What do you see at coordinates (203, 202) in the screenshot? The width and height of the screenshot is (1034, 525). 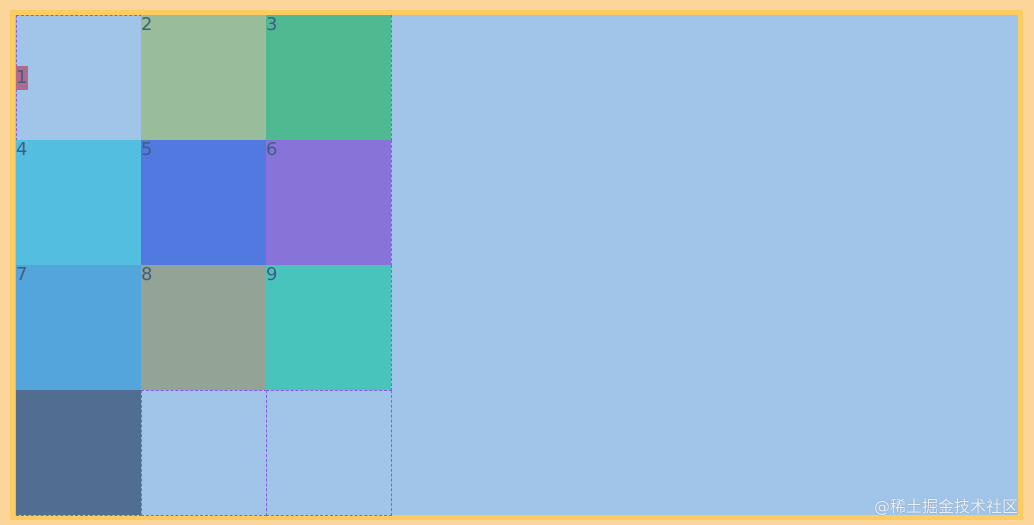 I see `grid-item-5: 5` at bounding box center [203, 202].